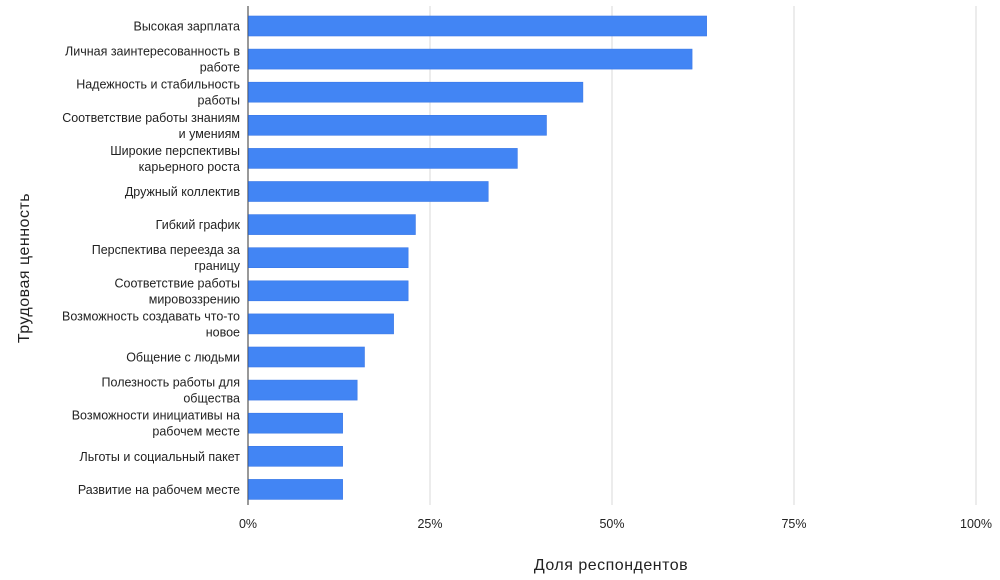 The image size is (1000, 580). I want to click on x-tick-label: 50%, so click(611, 524).